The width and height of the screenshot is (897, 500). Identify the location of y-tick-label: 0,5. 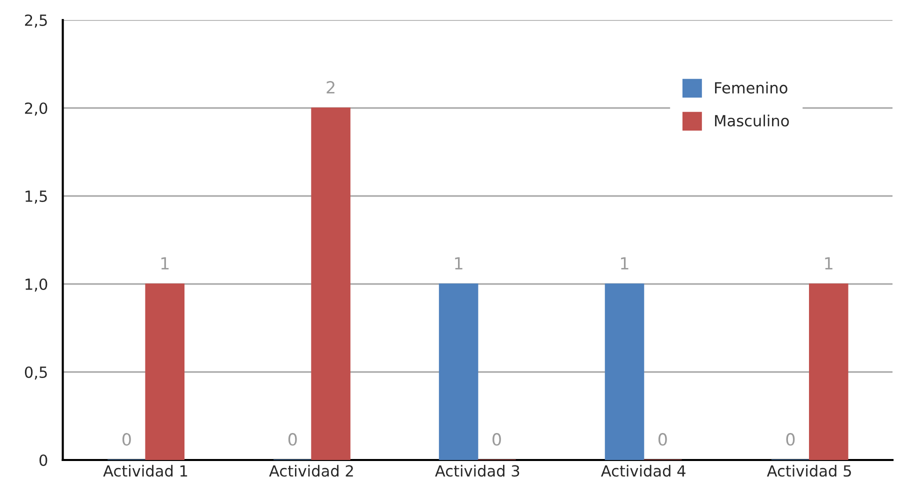
(35, 373).